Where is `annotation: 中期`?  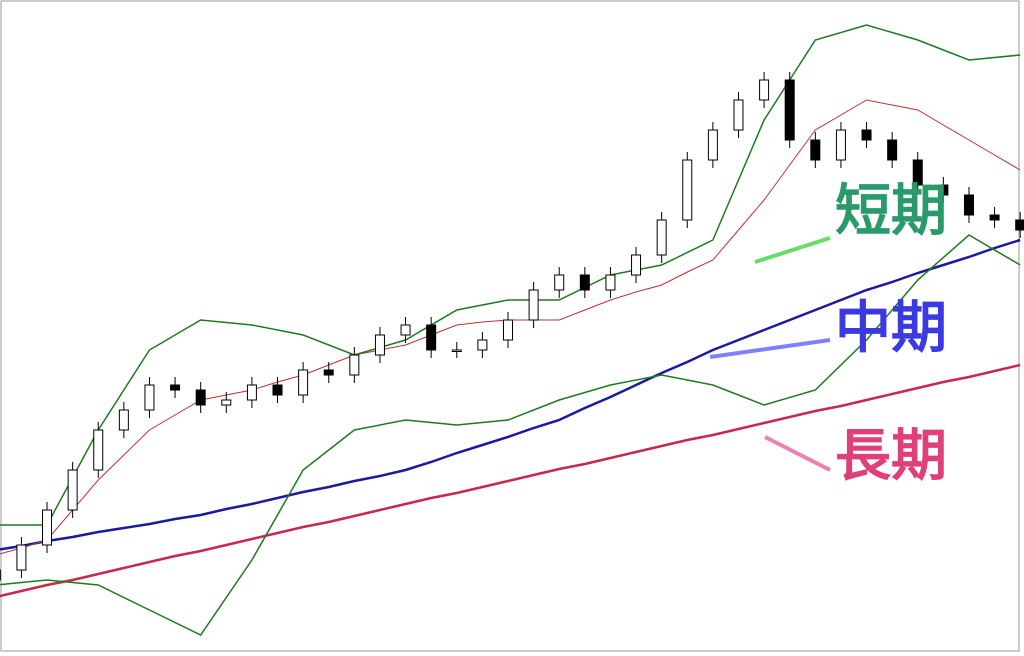
annotation: 中期 is located at coordinates (891, 328).